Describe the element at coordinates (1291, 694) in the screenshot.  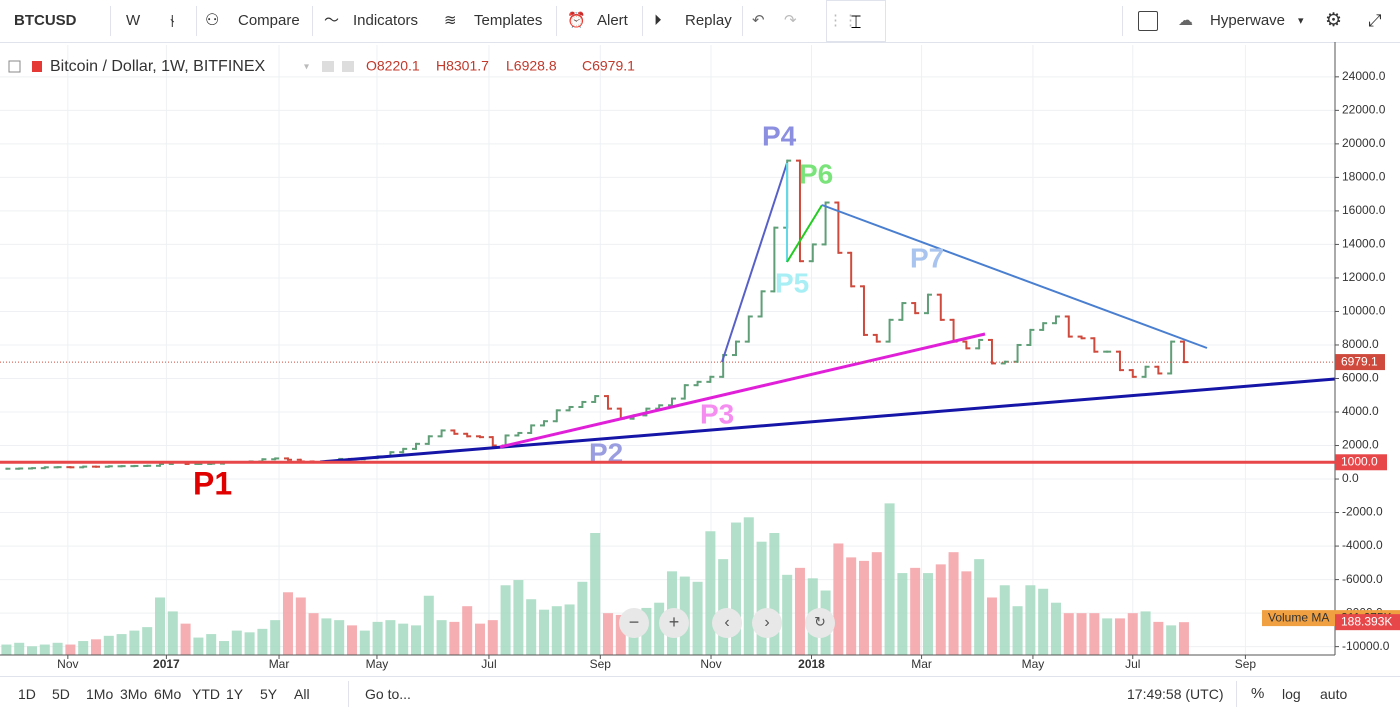
I see `log-toggle: log` at that location.